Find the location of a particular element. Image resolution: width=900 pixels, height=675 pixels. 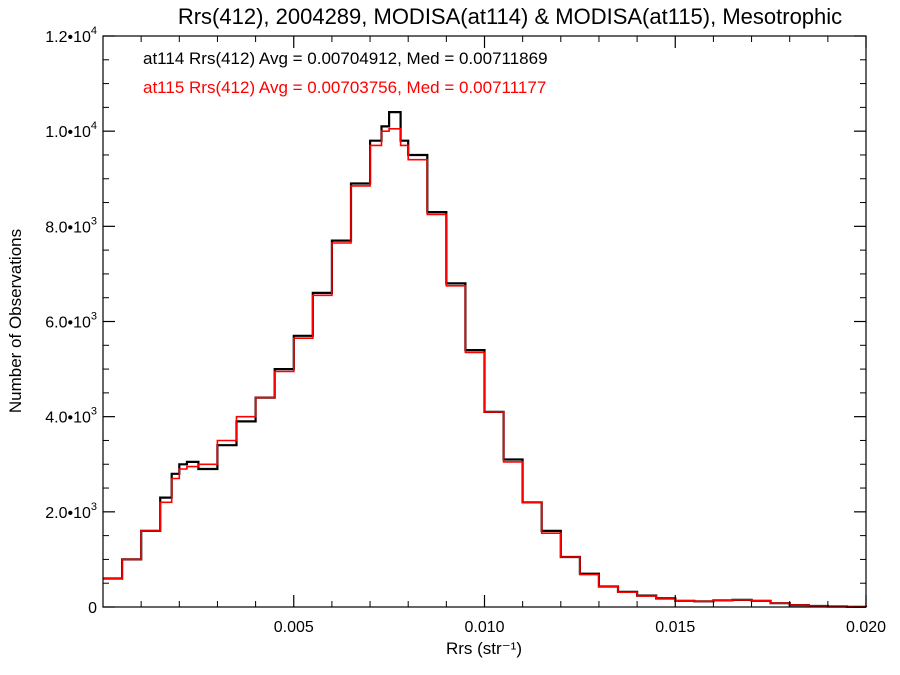

y-tick-label: 1.0•104 is located at coordinates (71, 130).